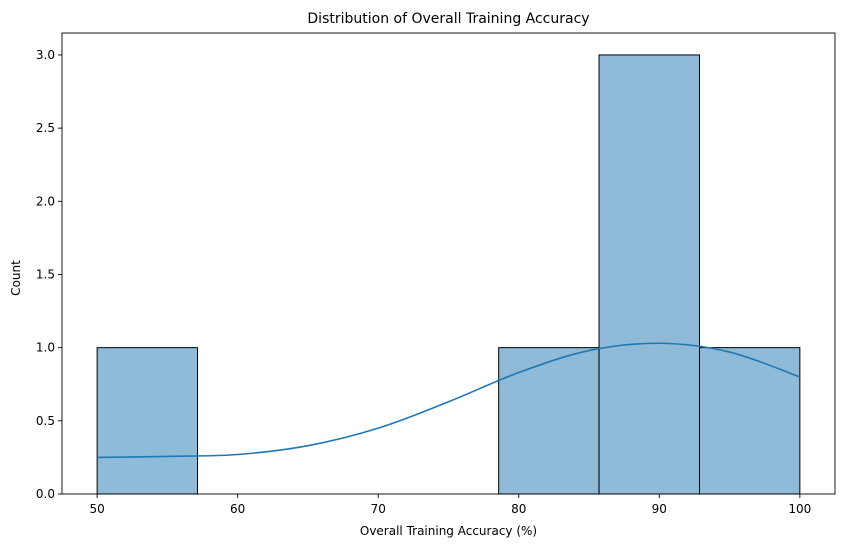 The image size is (846, 547). What do you see at coordinates (45, 348) in the screenshot?
I see `y-tick-label: 1.0` at bounding box center [45, 348].